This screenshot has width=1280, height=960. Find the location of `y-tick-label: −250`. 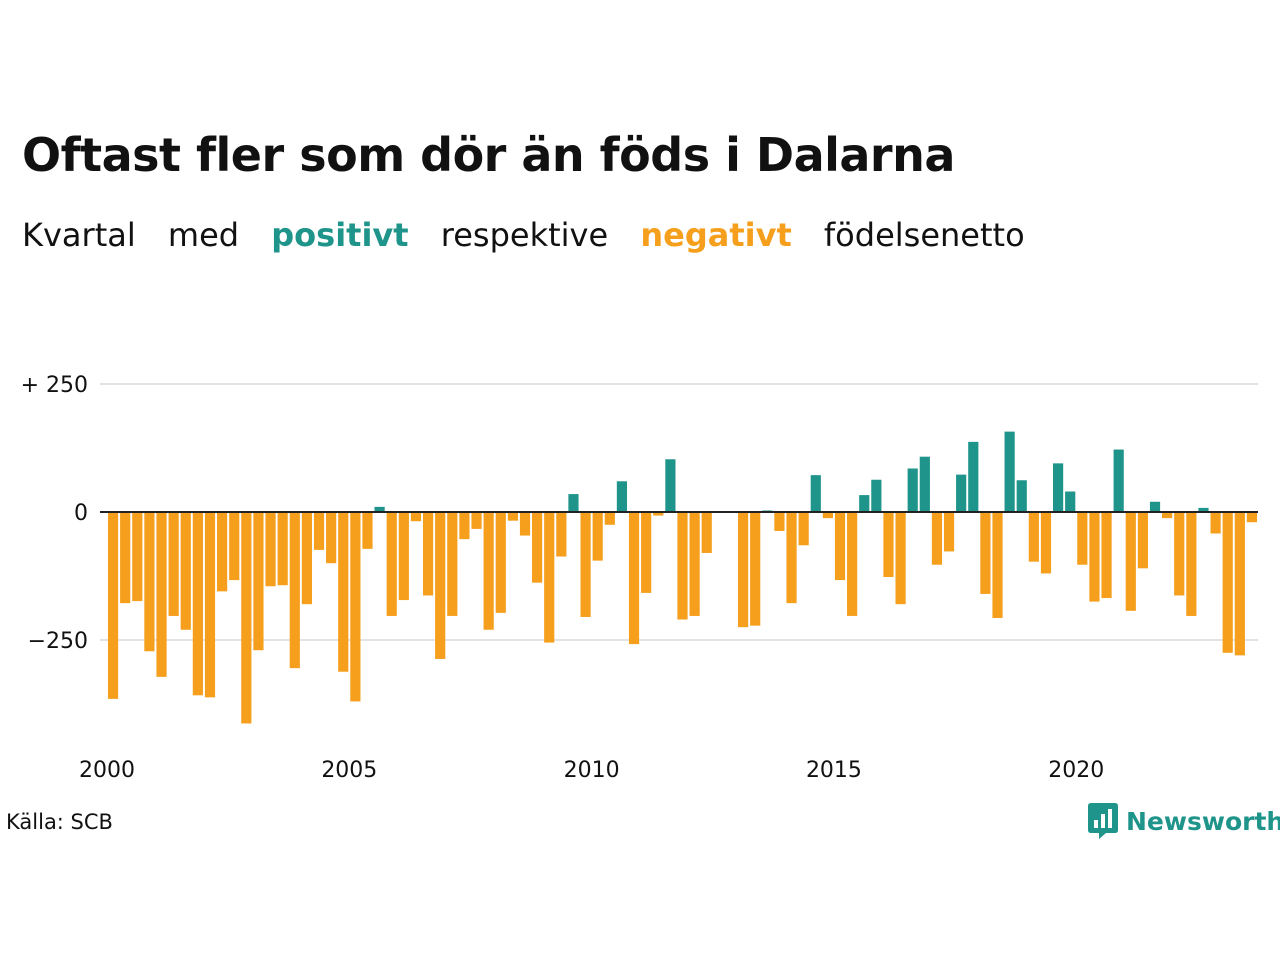

y-tick-label: −250 is located at coordinates (58, 641).